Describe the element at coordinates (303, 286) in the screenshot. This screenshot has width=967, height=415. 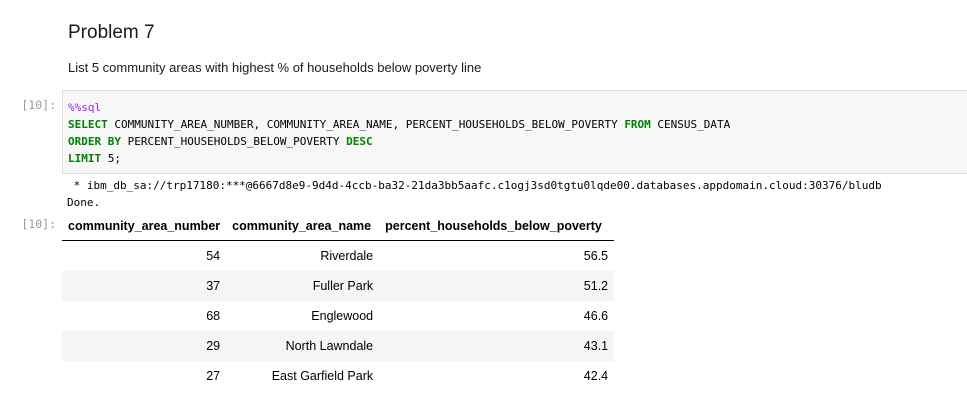
I see `table-cell: Fuller Park` at that location.